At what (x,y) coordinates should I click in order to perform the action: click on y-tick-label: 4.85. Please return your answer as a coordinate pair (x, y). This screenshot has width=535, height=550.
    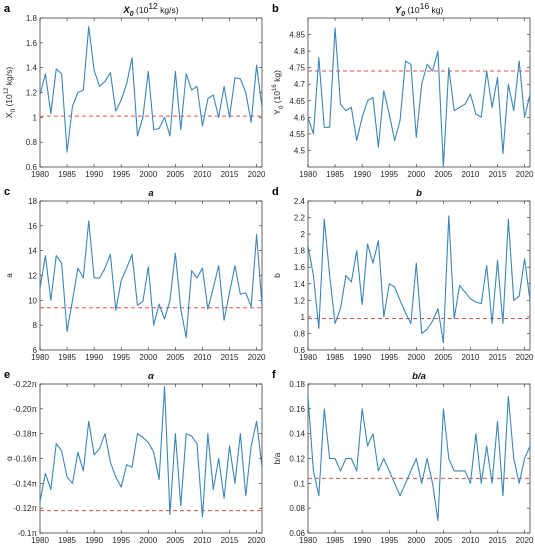
    Looking at the image, I should click on (297, 35).